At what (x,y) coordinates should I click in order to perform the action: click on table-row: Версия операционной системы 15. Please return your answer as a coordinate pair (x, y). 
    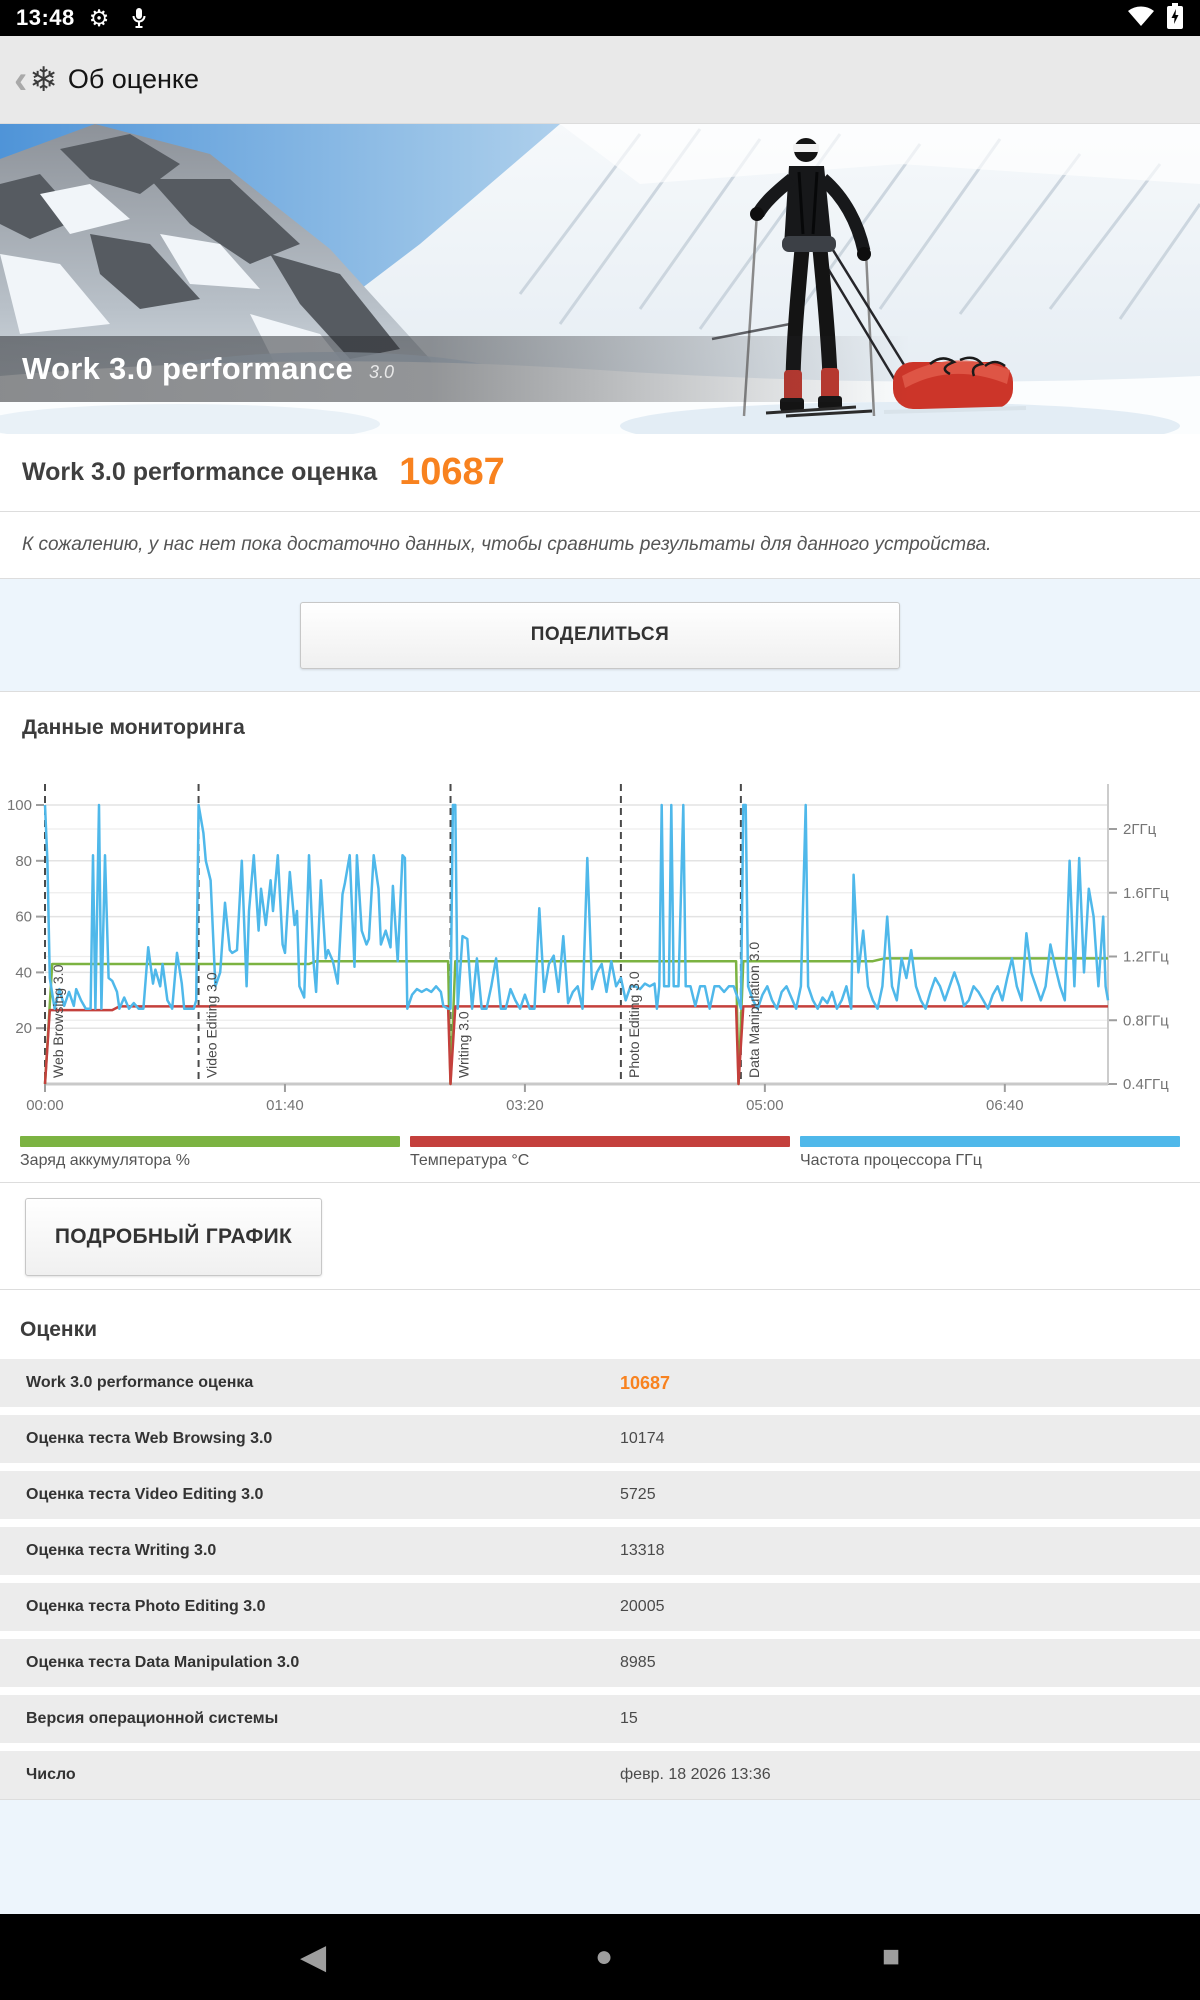
    Looking at the image, I should click on (600, 1719).